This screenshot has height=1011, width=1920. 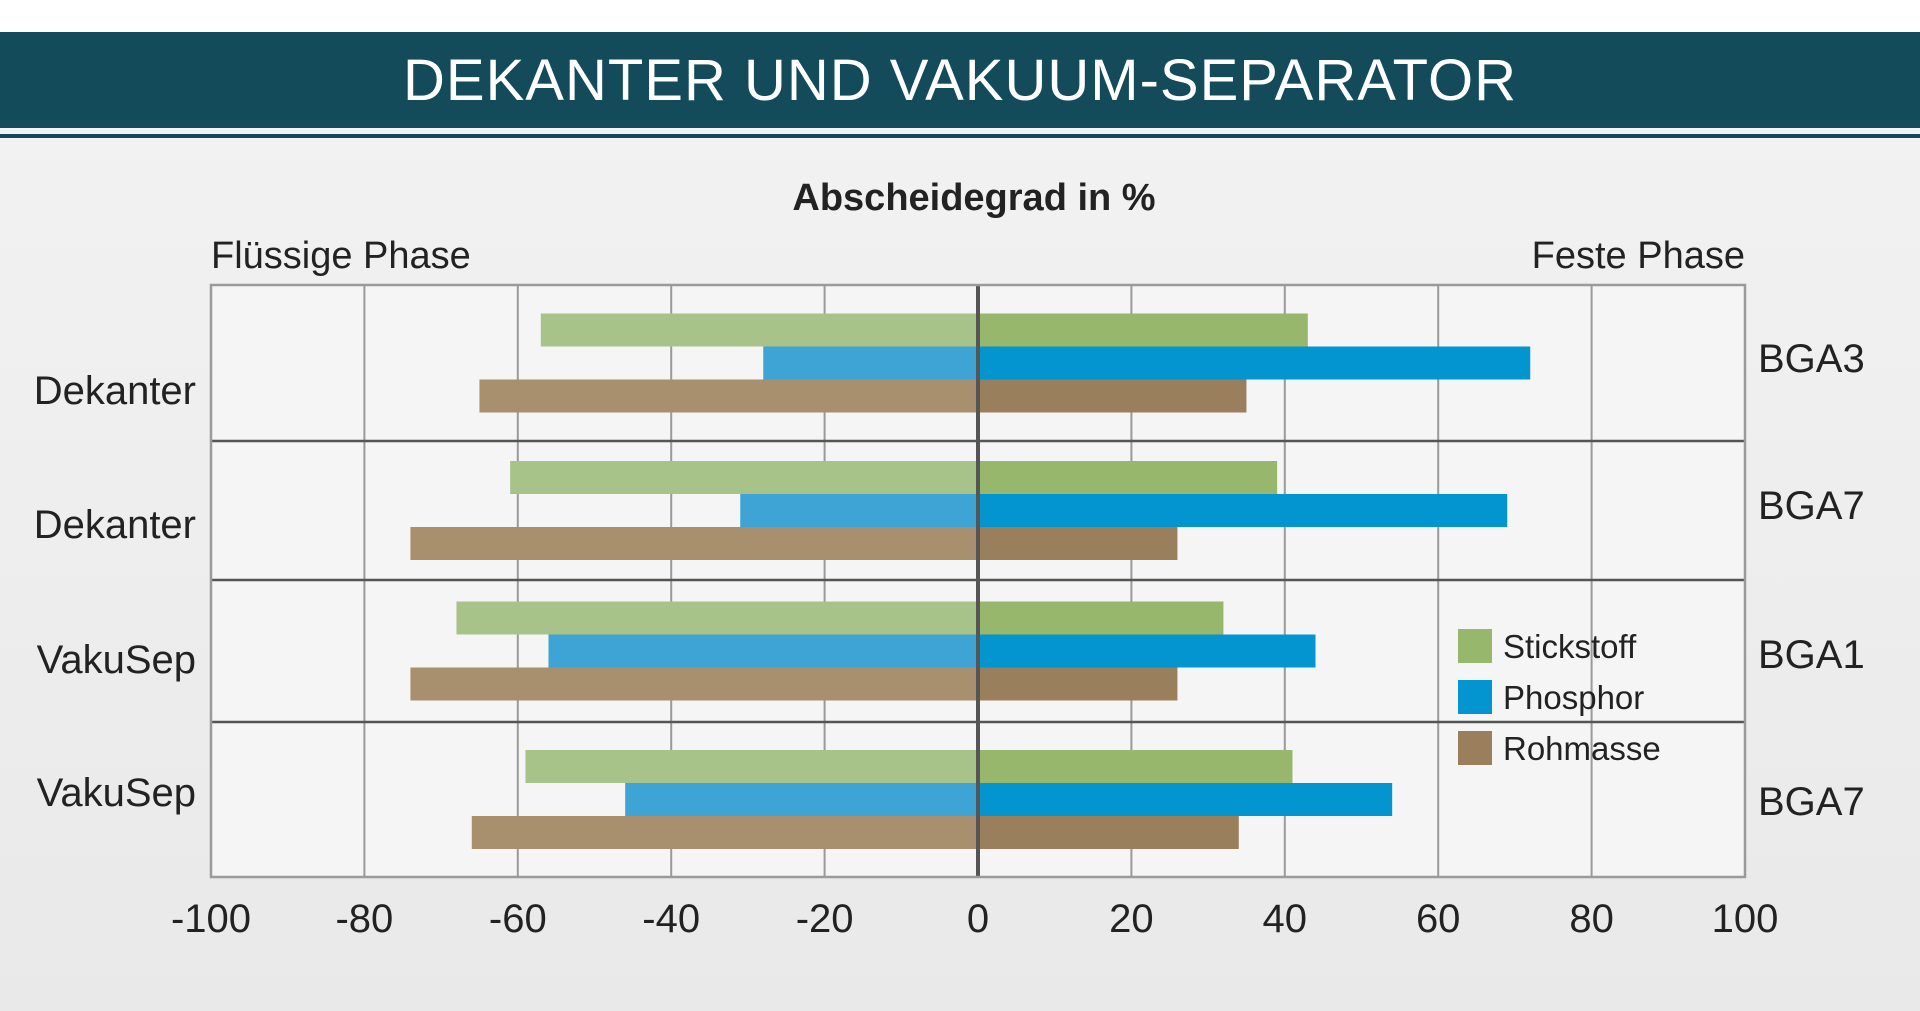 I want to click on x-tick-label: -40, so click(x=671, y=919).